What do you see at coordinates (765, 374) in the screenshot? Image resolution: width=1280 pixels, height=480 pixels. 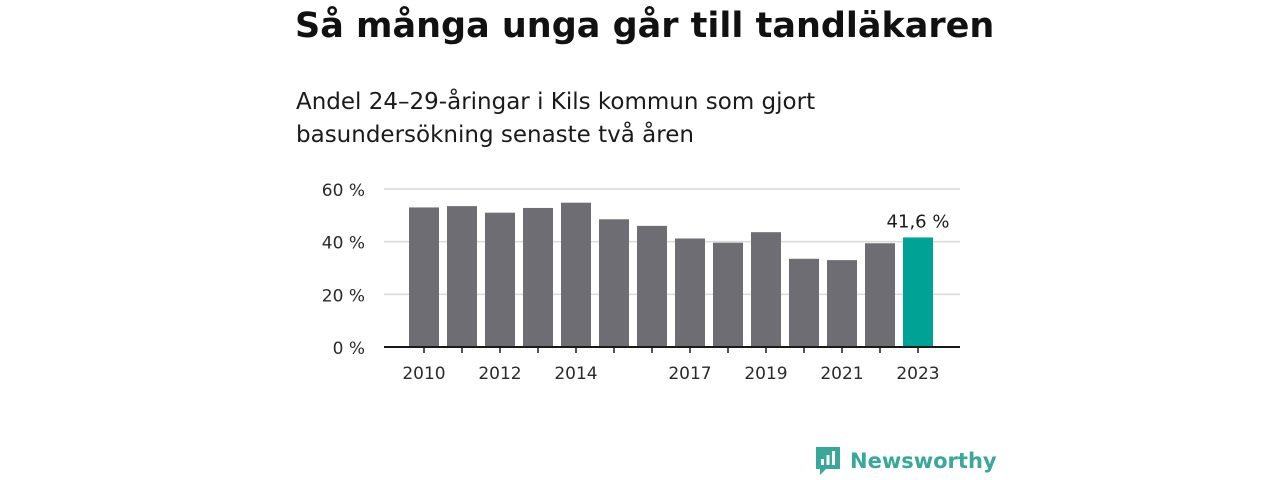 I see `x-tick-label: 2019` at bounding box center [765, 374].